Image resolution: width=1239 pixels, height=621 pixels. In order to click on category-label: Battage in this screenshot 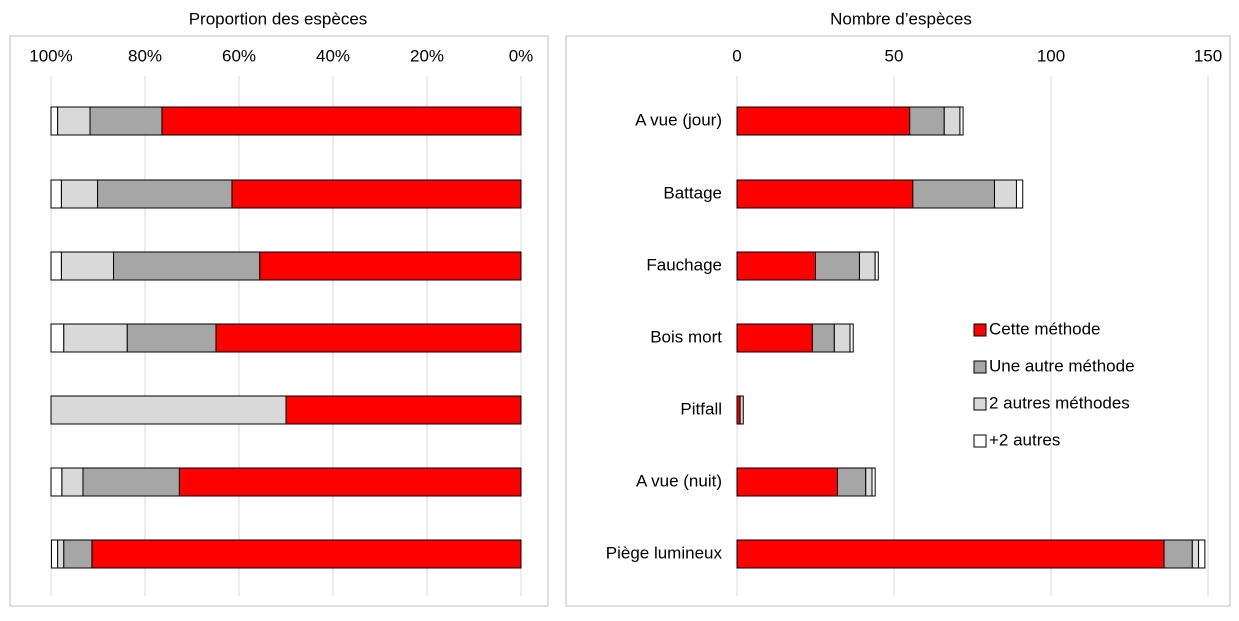, I will do `click(692, 192)`.